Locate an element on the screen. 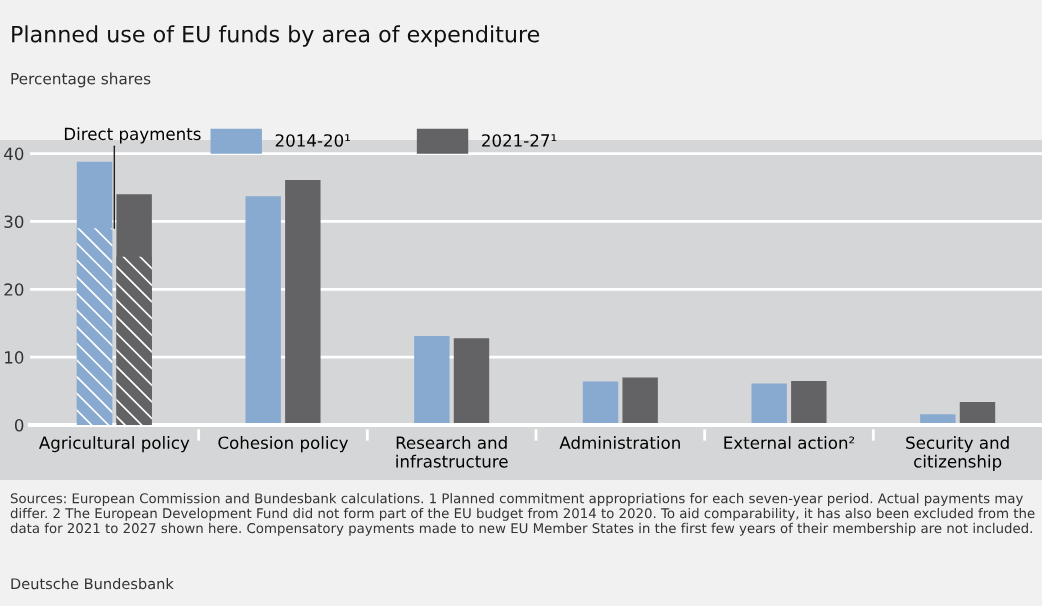 This screenshot has height=606, width=1042. x-tick-label: Security and citizenship is located at coordinates (957, 453).